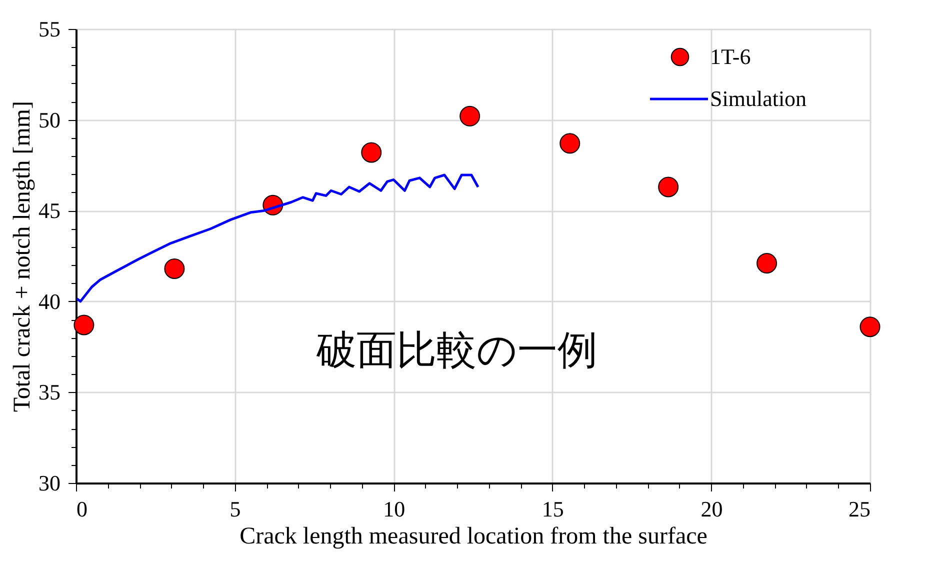 The image size is (928, 565). What do you see at coordinates (553, 509) in the screenshot?
I see `x-tick-label: 15` at bounding box center [553, 509].